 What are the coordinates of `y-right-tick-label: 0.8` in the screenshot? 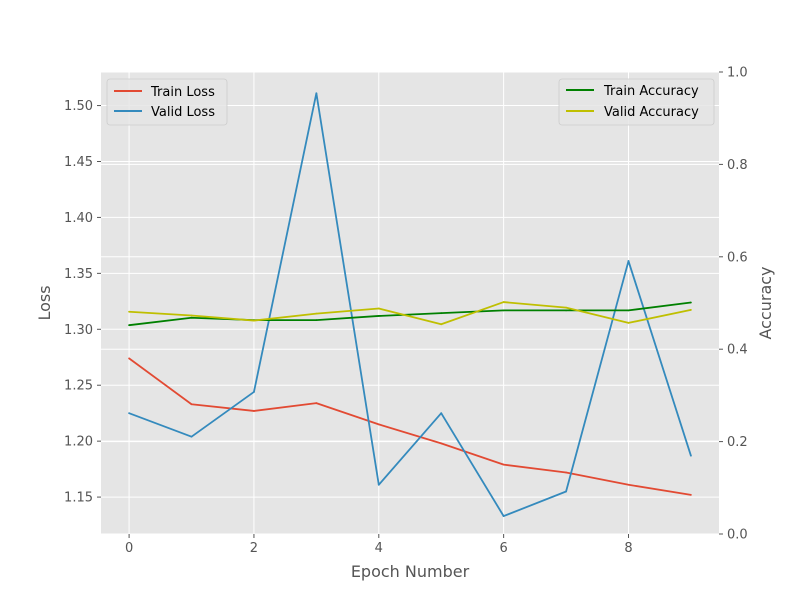 It's located at (737, 165).